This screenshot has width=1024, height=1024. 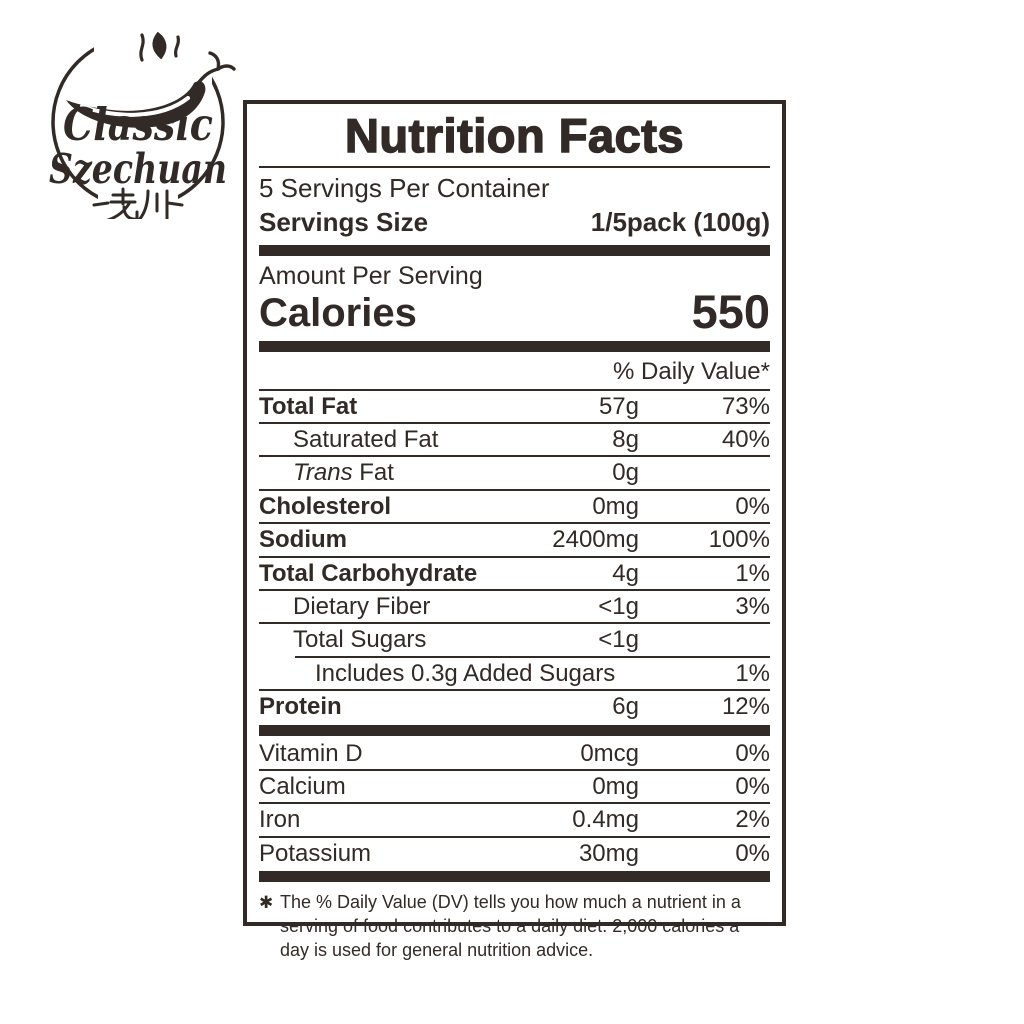 I want to click on nutrient-name-text: Fat, so click(x=373, y=473).